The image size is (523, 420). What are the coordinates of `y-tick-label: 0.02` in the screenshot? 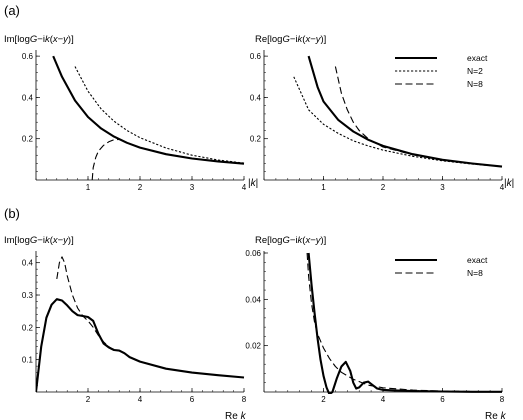 It's located at (253, 346).